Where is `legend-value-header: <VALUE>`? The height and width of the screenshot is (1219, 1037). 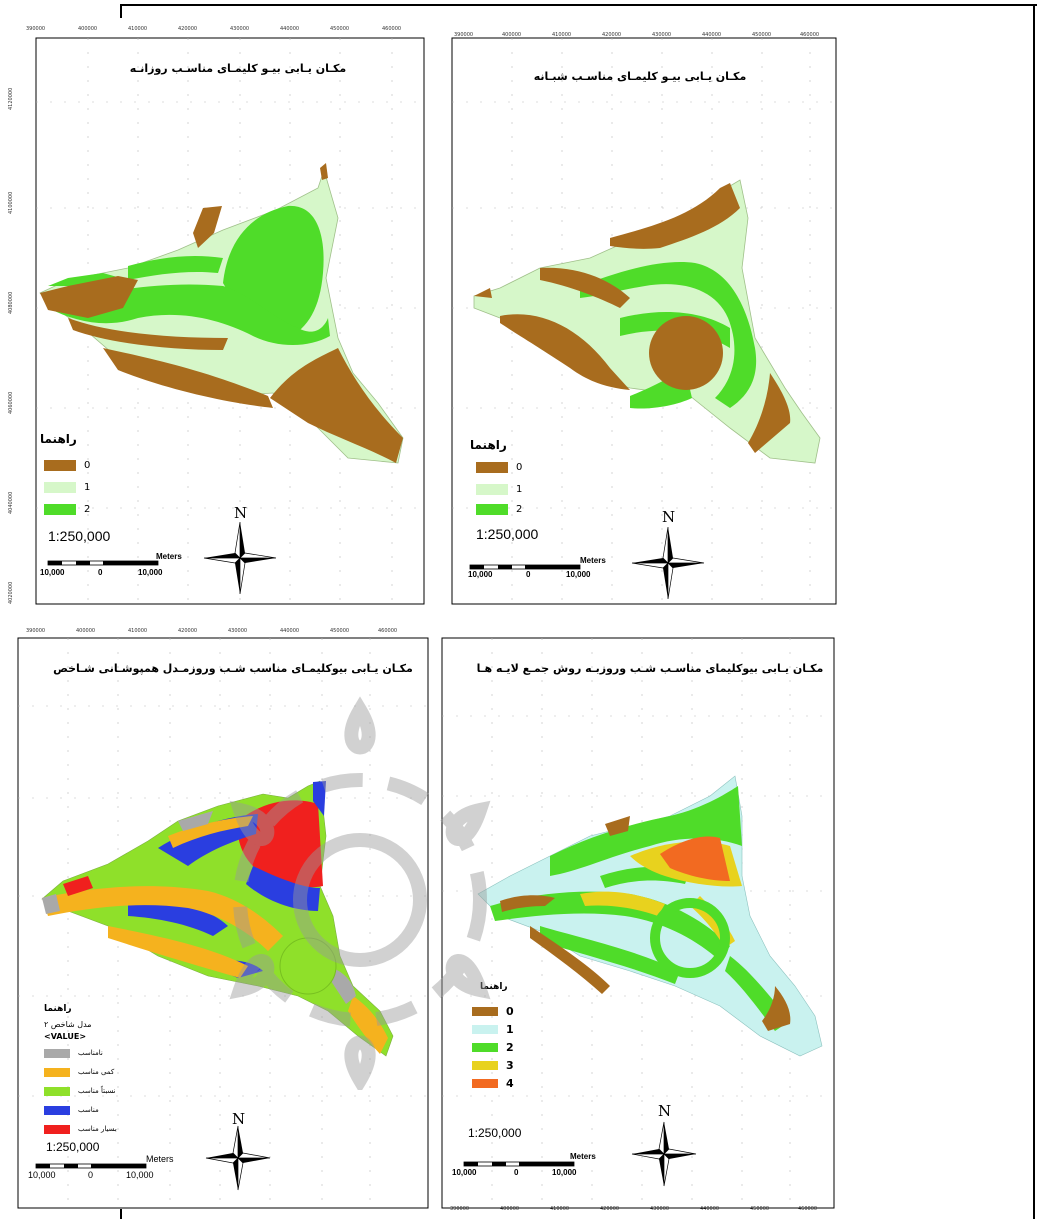
legend-value-header: <VALUE> is located at coordinates (65, 1036).